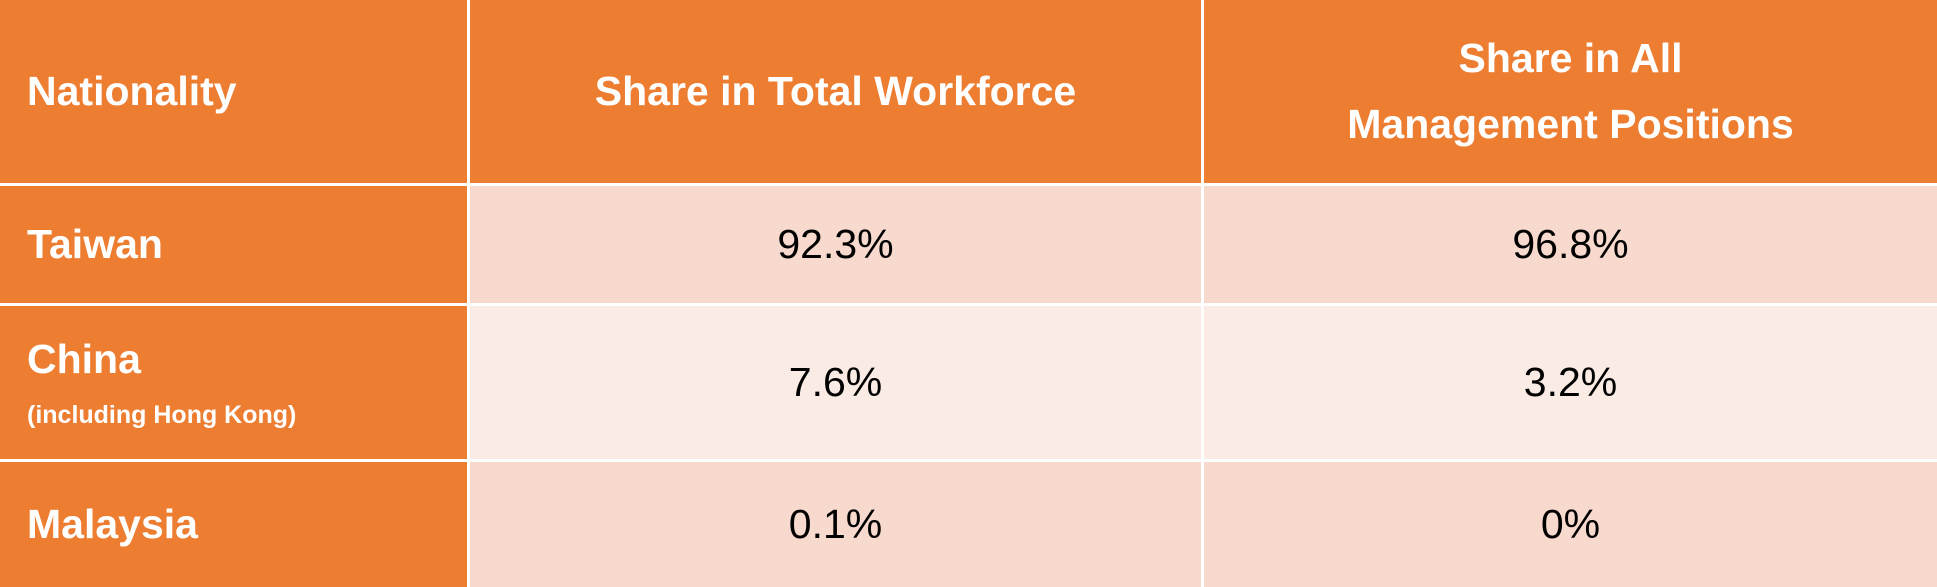 This screenshot has height=587, width=1937. What do you see at coordinates (235, 384) in the screenshot?
I see `table-row-head: China (including Hong Kong)` at bounding box center [235, 384].